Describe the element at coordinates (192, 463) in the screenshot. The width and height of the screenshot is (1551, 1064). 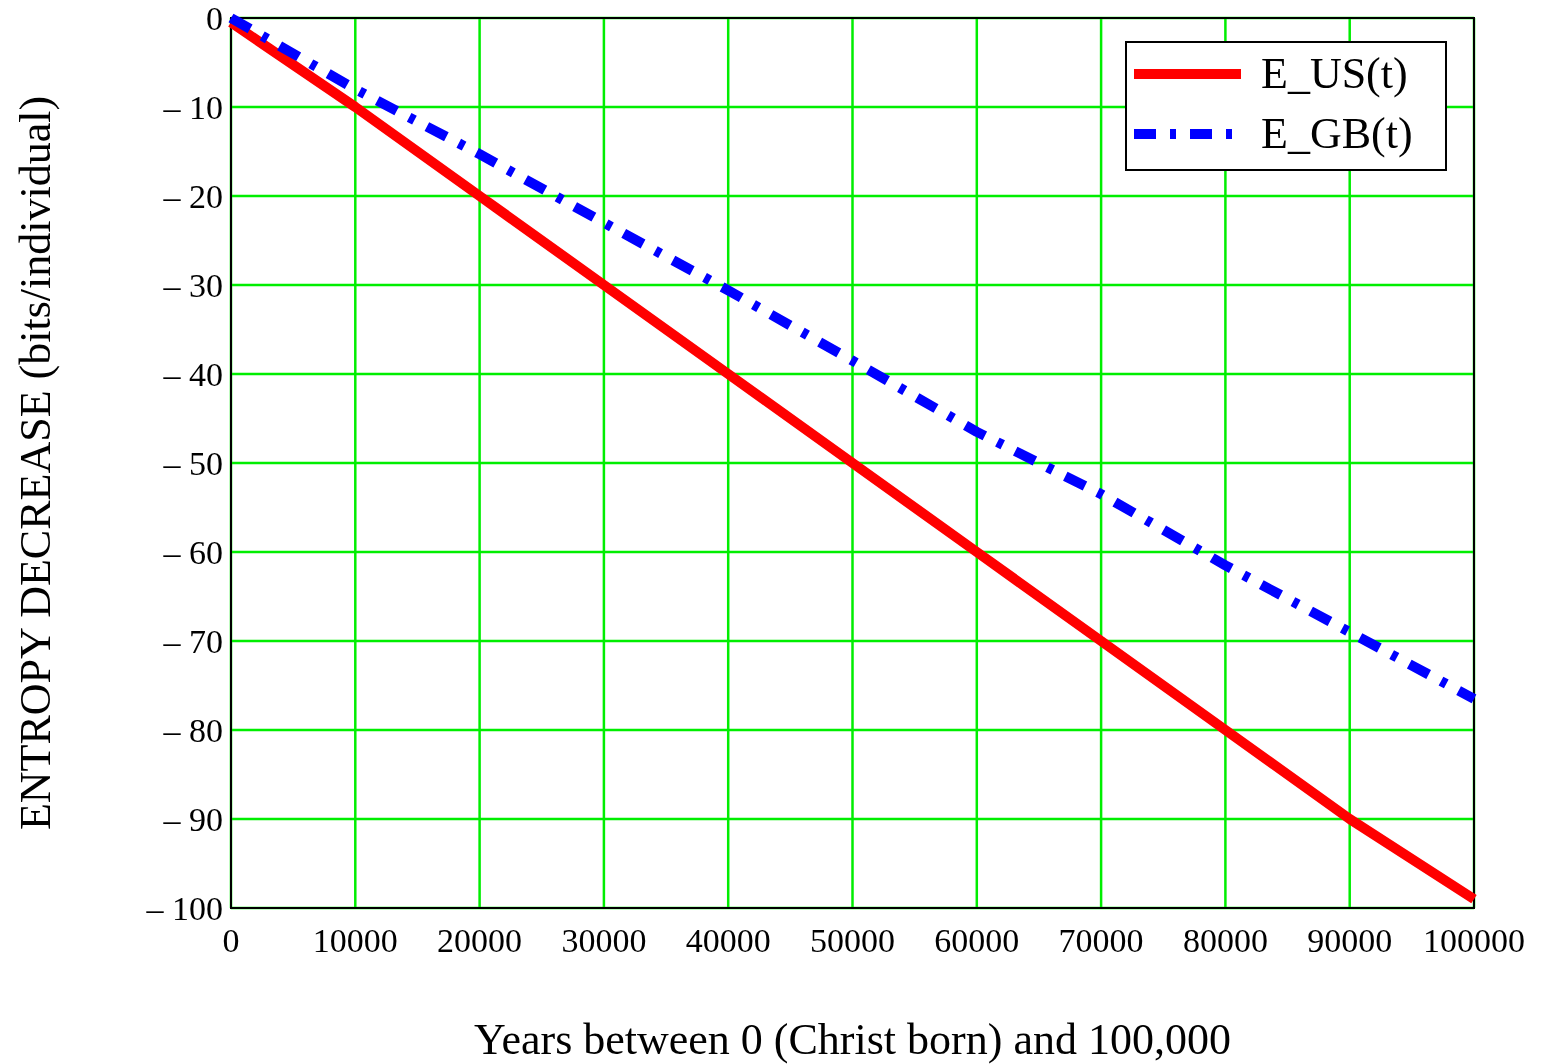
I see `y-tick-label: – 50` at that location.